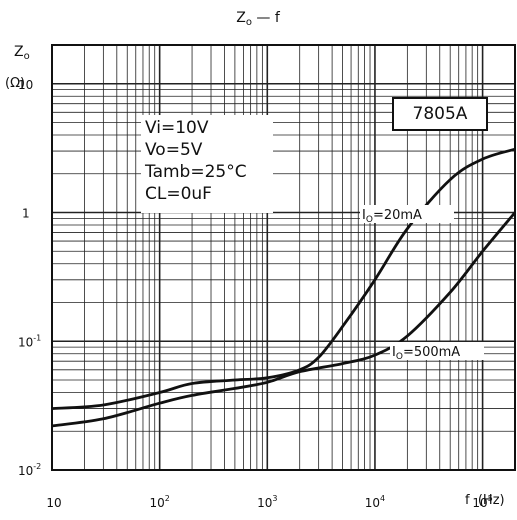 This screenshot has height=520, width=517. Describe the element at coordinates (482, 502) in the screenshot. I see `x-tick-label-4: 10⁵` at that location.